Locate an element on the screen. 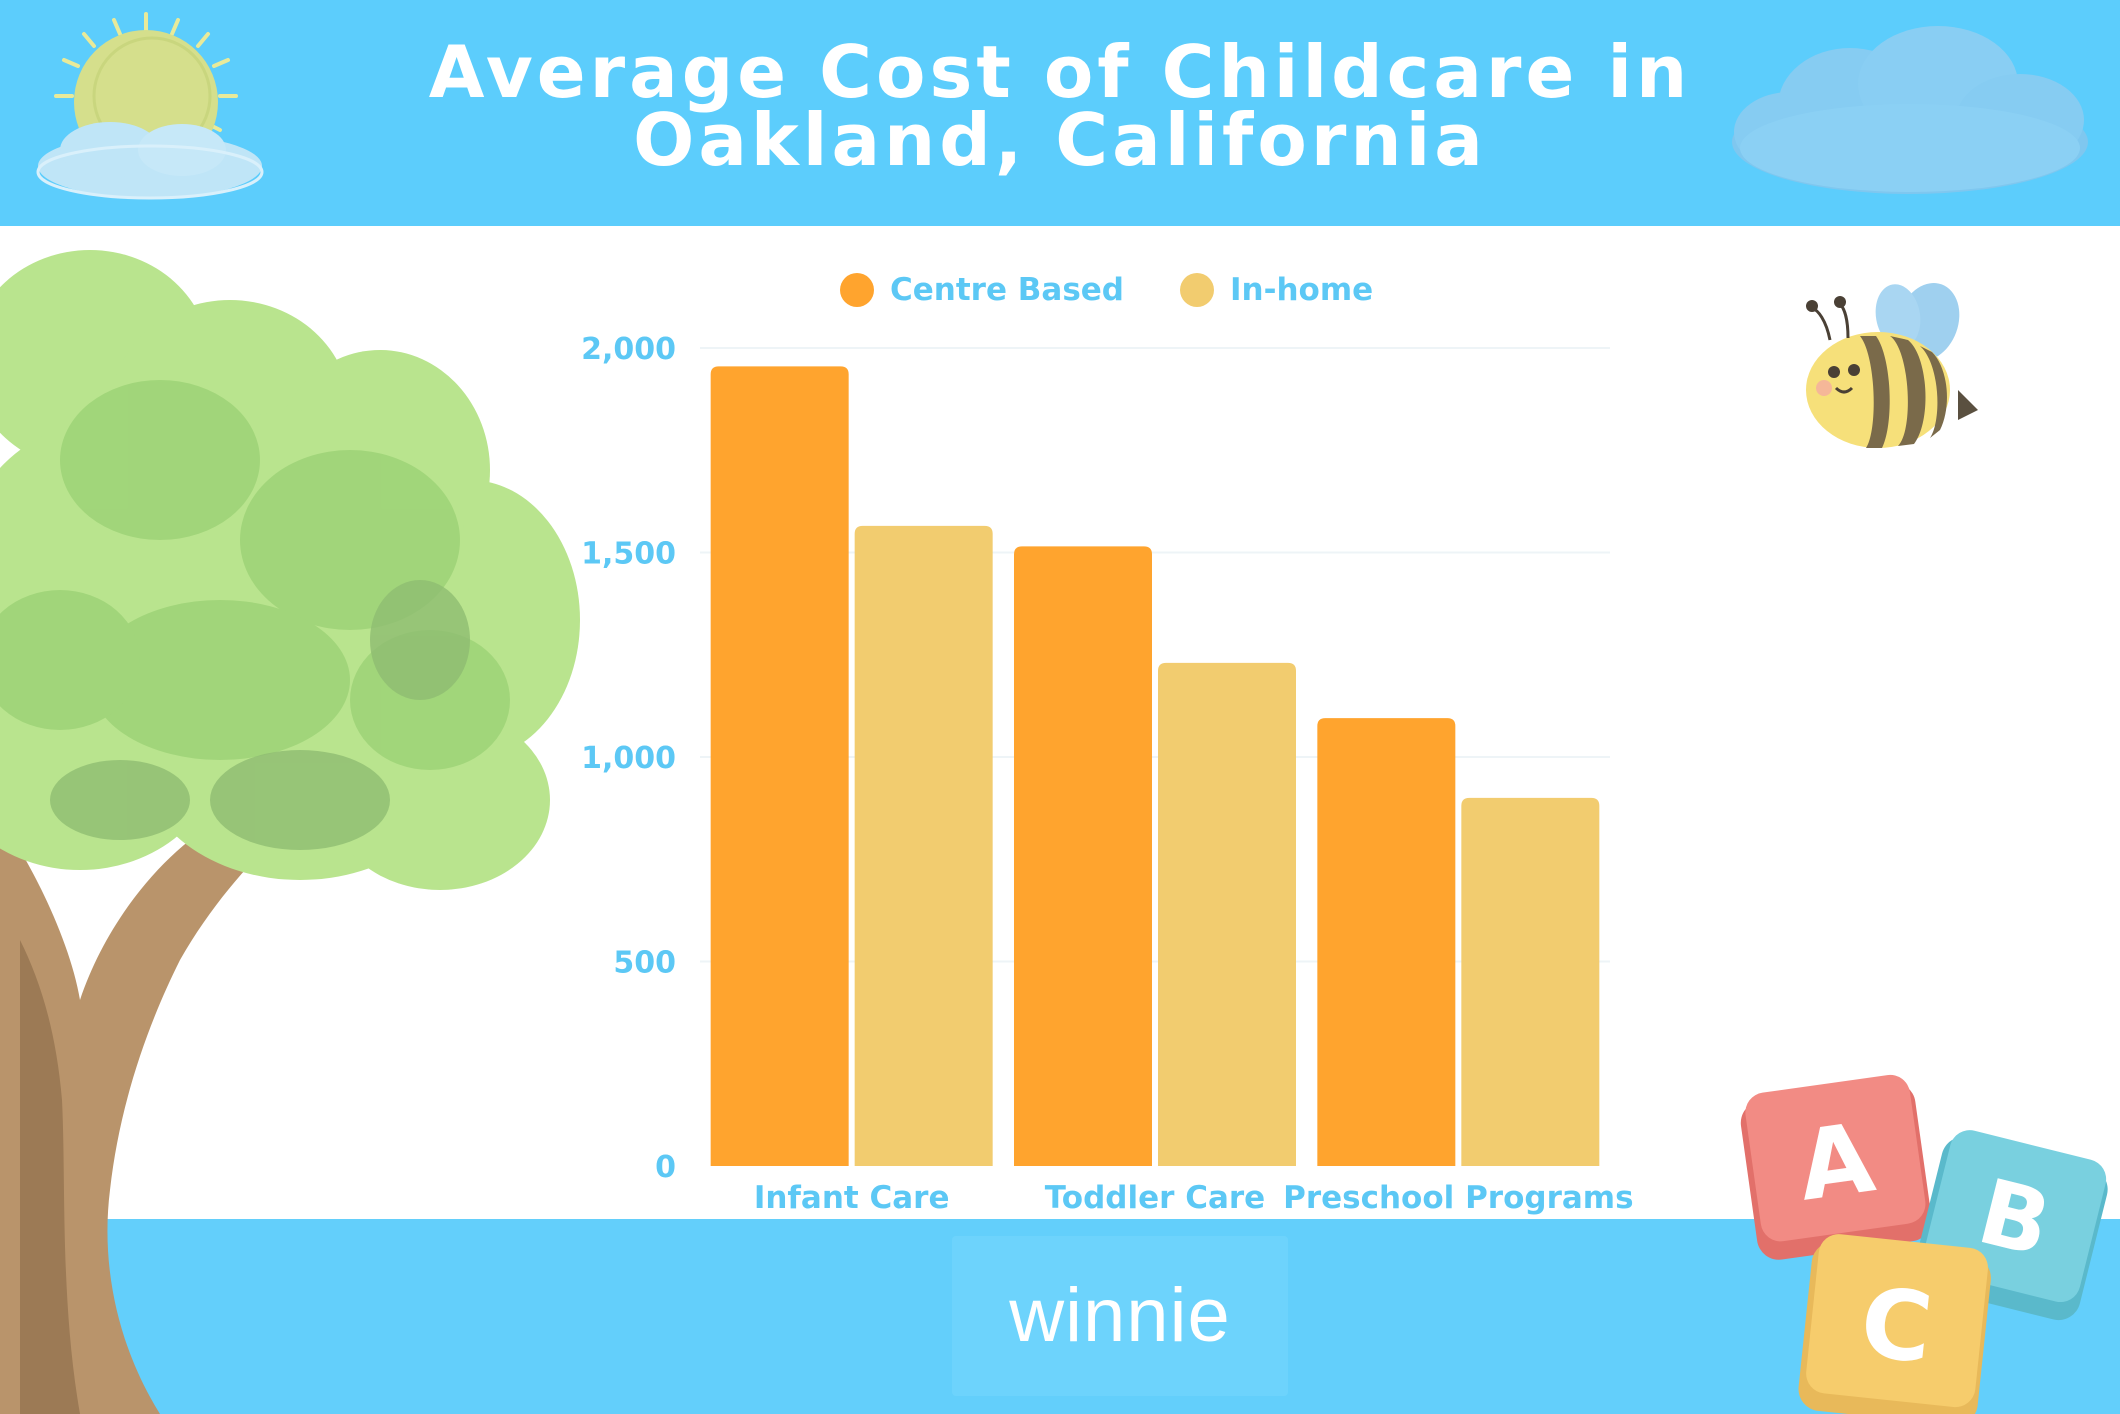 Image resolution: width=2120 pixels, height=1414 pixels. sun-icon is located at coordinates (150, 106).